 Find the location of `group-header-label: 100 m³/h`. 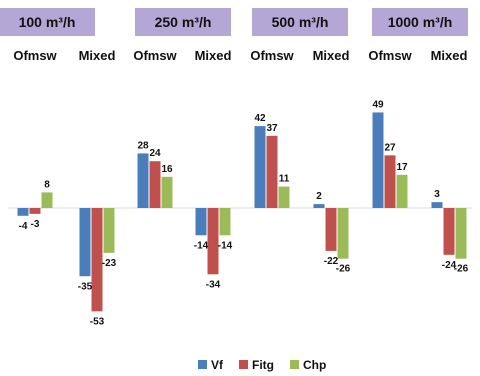

group-header-label: 100 m³/h is located at coordinates (47, 22).